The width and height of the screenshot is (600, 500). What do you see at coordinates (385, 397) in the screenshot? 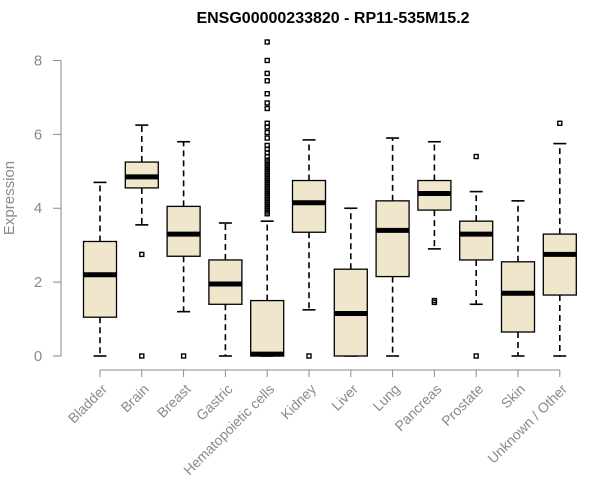
I see `x-tick-label: Lung` at bounding box center [385, 397].